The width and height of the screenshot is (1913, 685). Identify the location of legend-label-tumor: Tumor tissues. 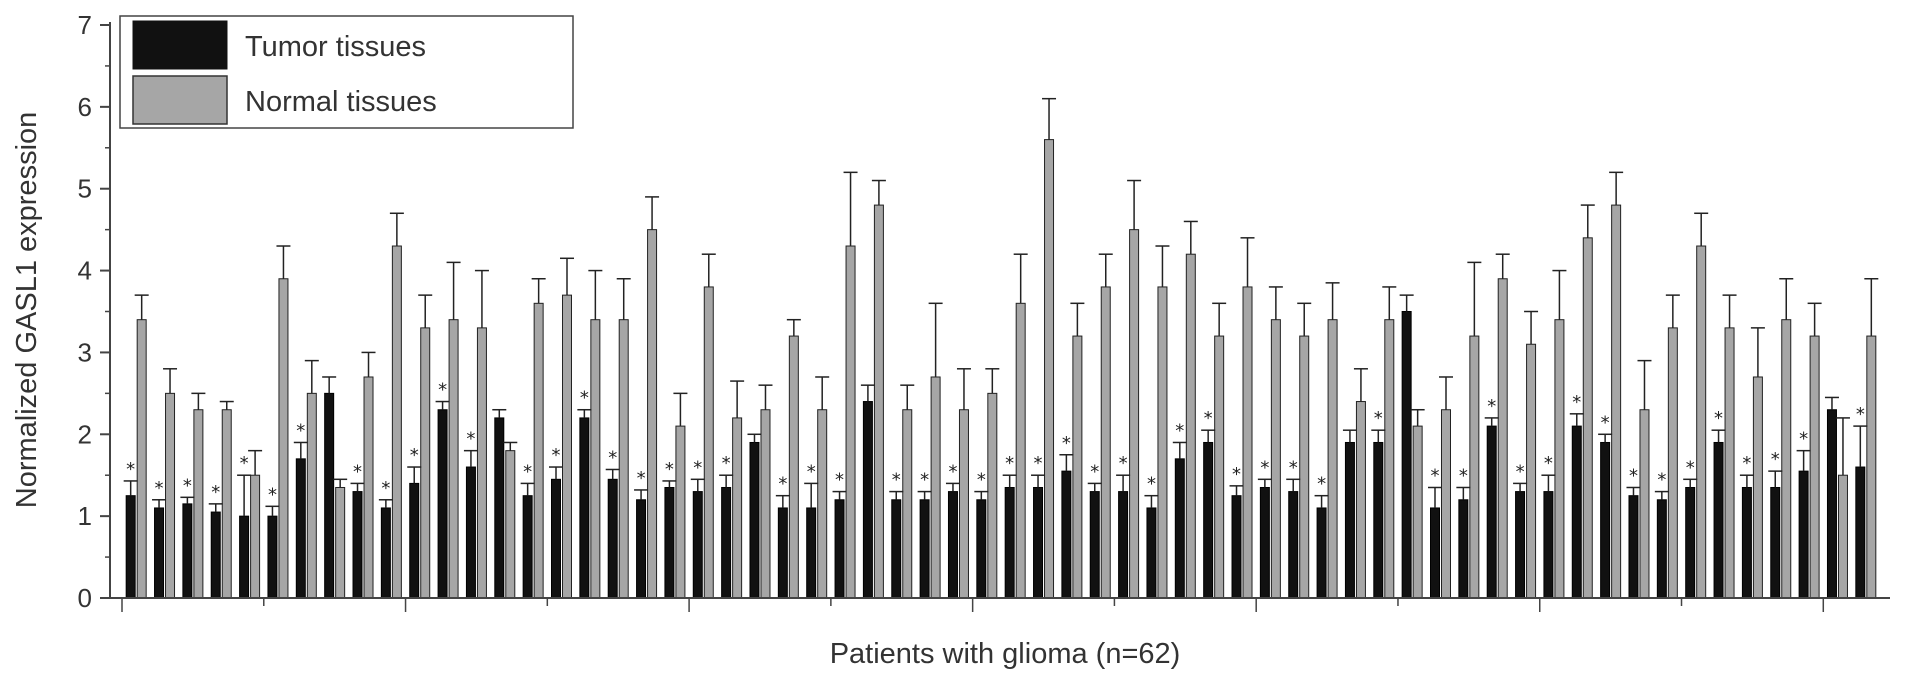
(335, 47).